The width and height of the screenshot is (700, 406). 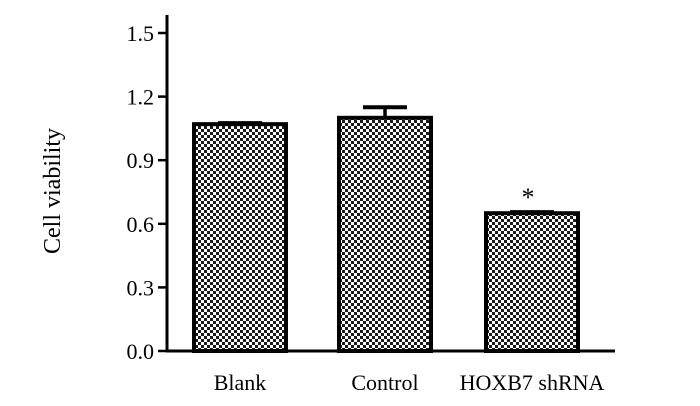 What do you see at coordinates (141, 351) in the screenshot?
I see `y-tick-label: 0.0` at bounding box center [141, 351].